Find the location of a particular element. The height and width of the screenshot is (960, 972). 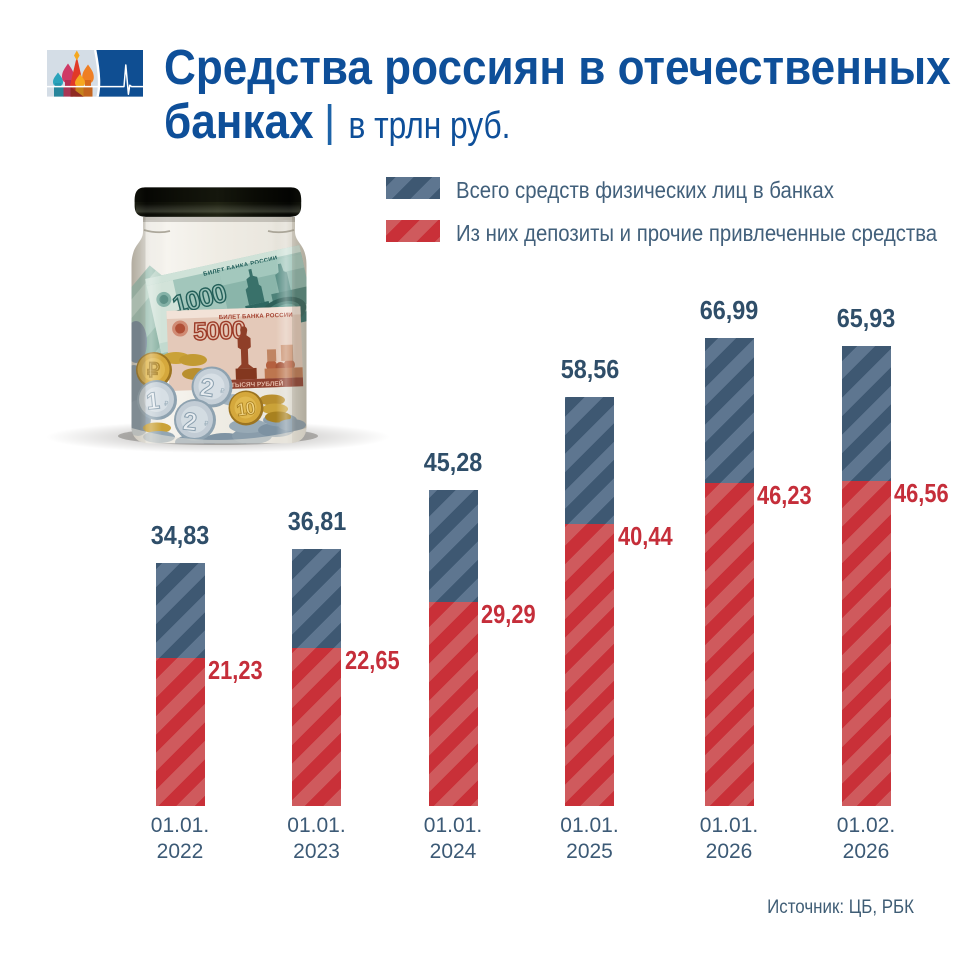

svg-text: 5000 is located at coordinates (219, 331).